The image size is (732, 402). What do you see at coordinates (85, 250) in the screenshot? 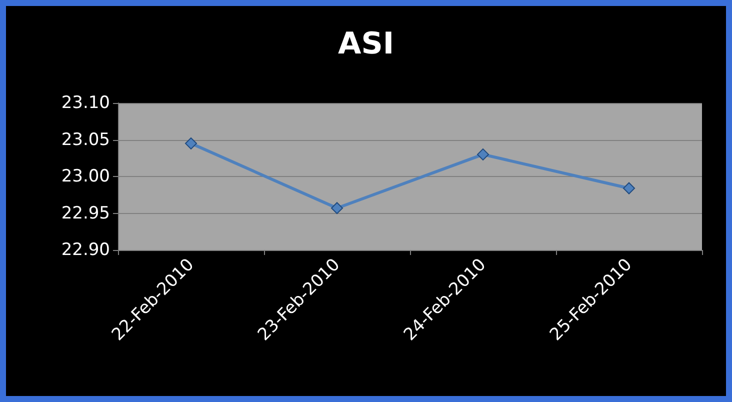
I see `y-tick-label: 22.90` at bounding box center [85, 250].